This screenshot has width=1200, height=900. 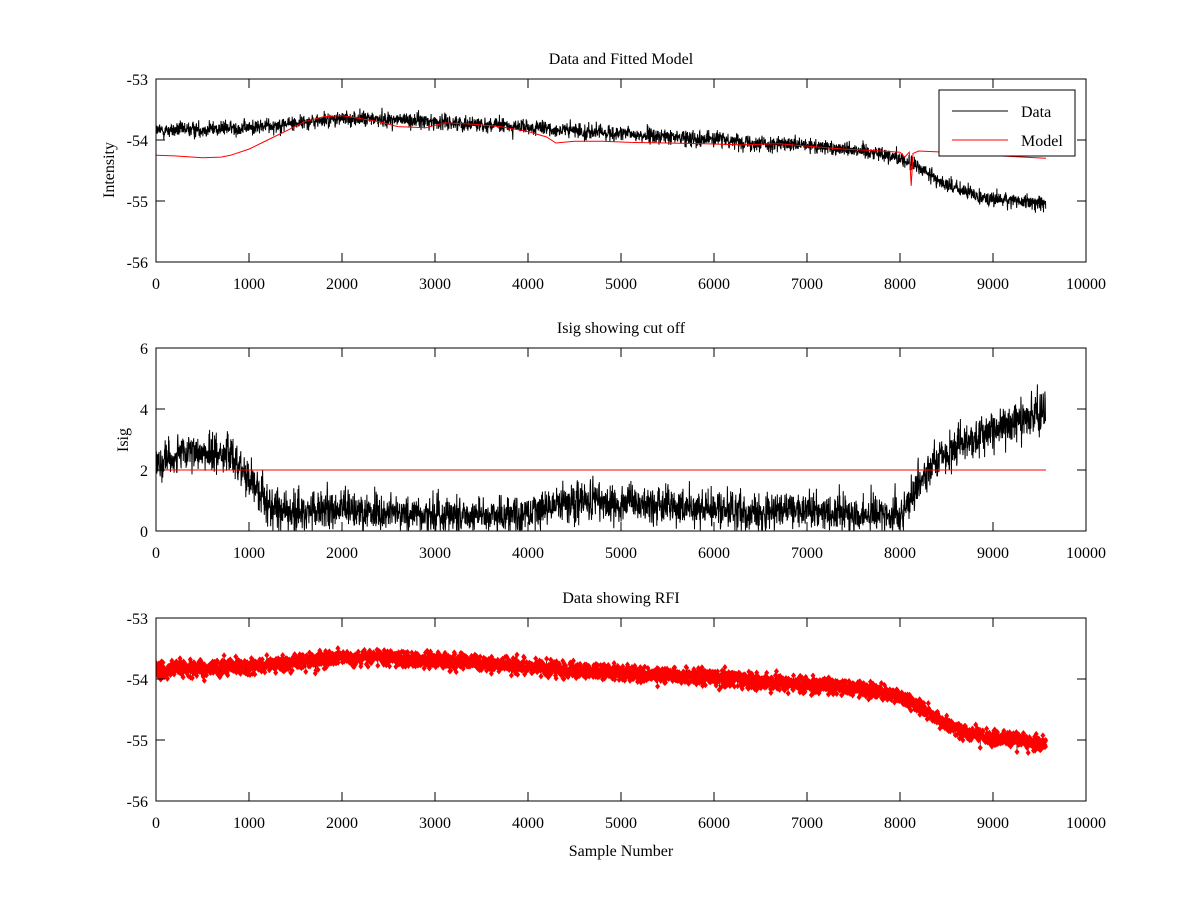 I want to click on legend-label-data: Data, so click(x=1036, y=112).